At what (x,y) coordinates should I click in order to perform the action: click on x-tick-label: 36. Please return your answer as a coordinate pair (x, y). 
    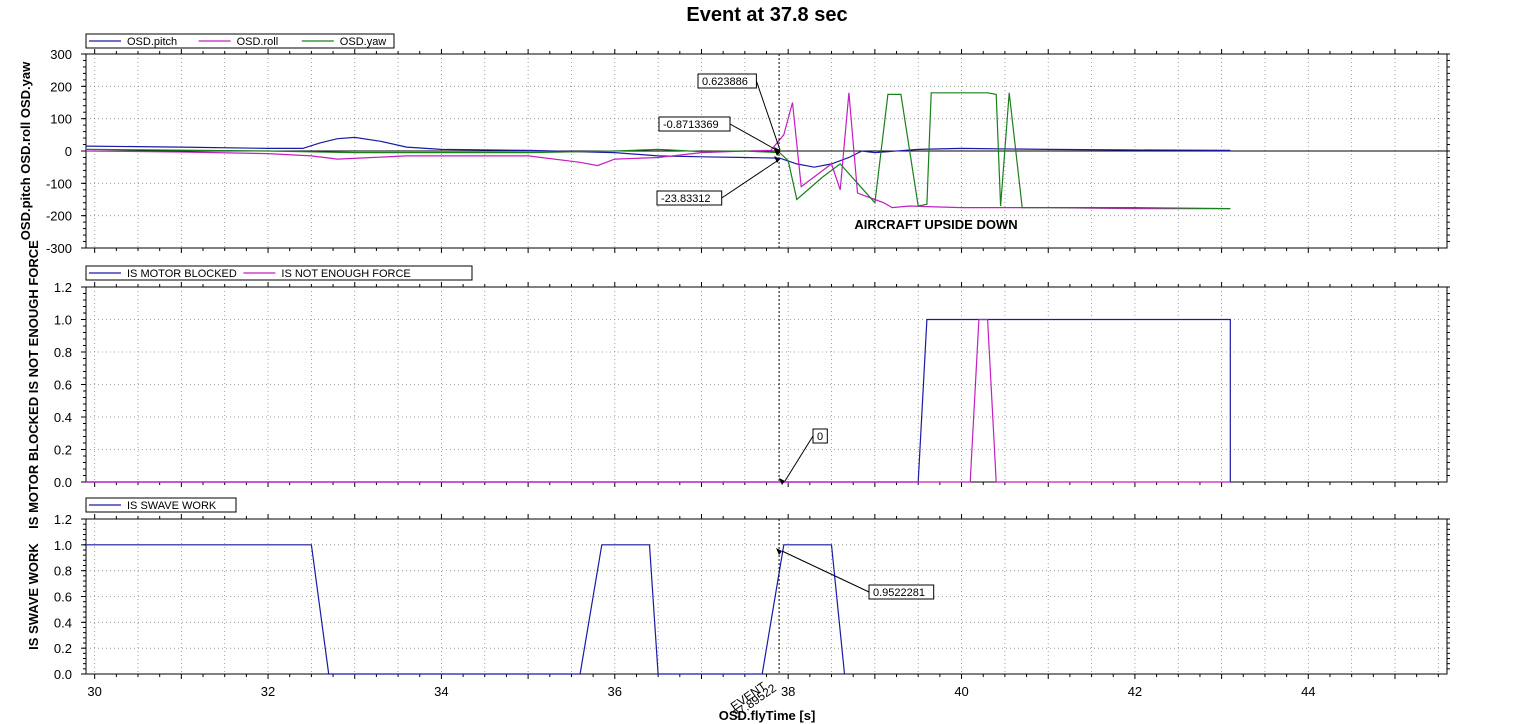
    Looking at the image, I should click on (615, 691).